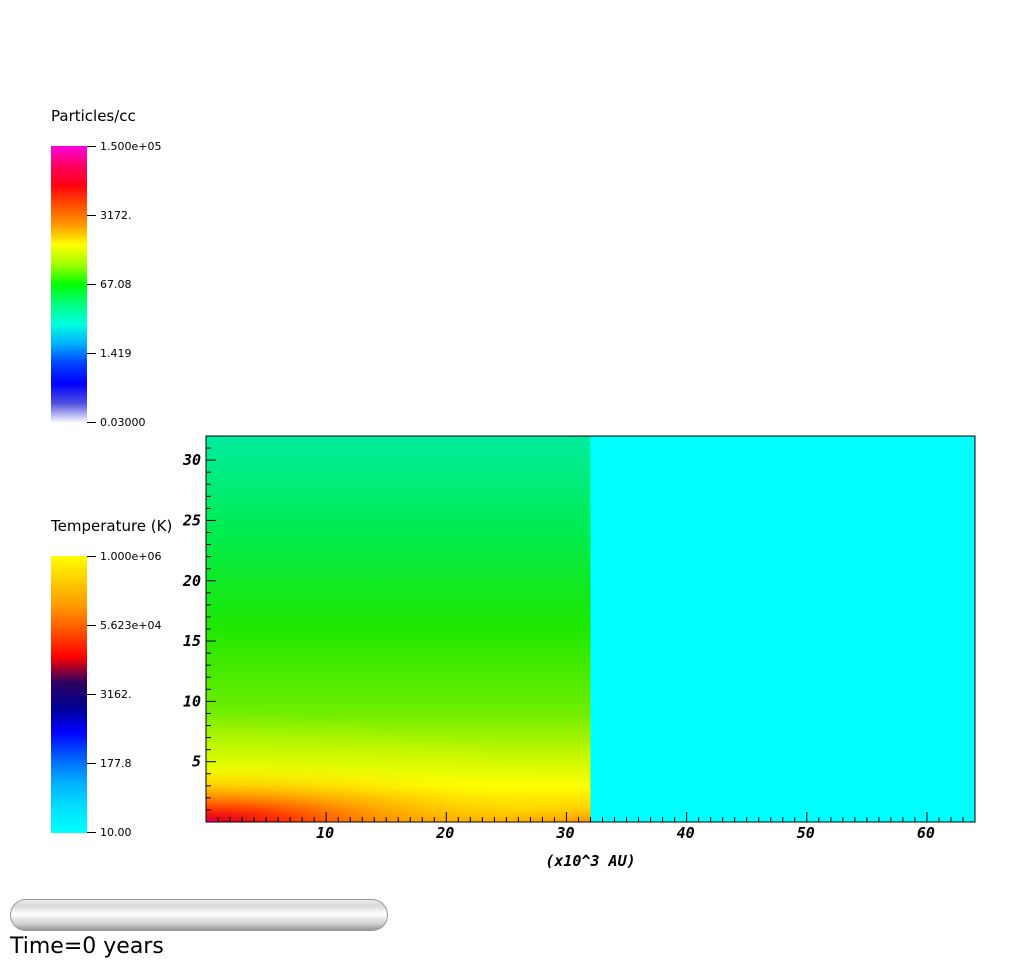  I want to click on x-tick-label: 10, so click(325, 833).